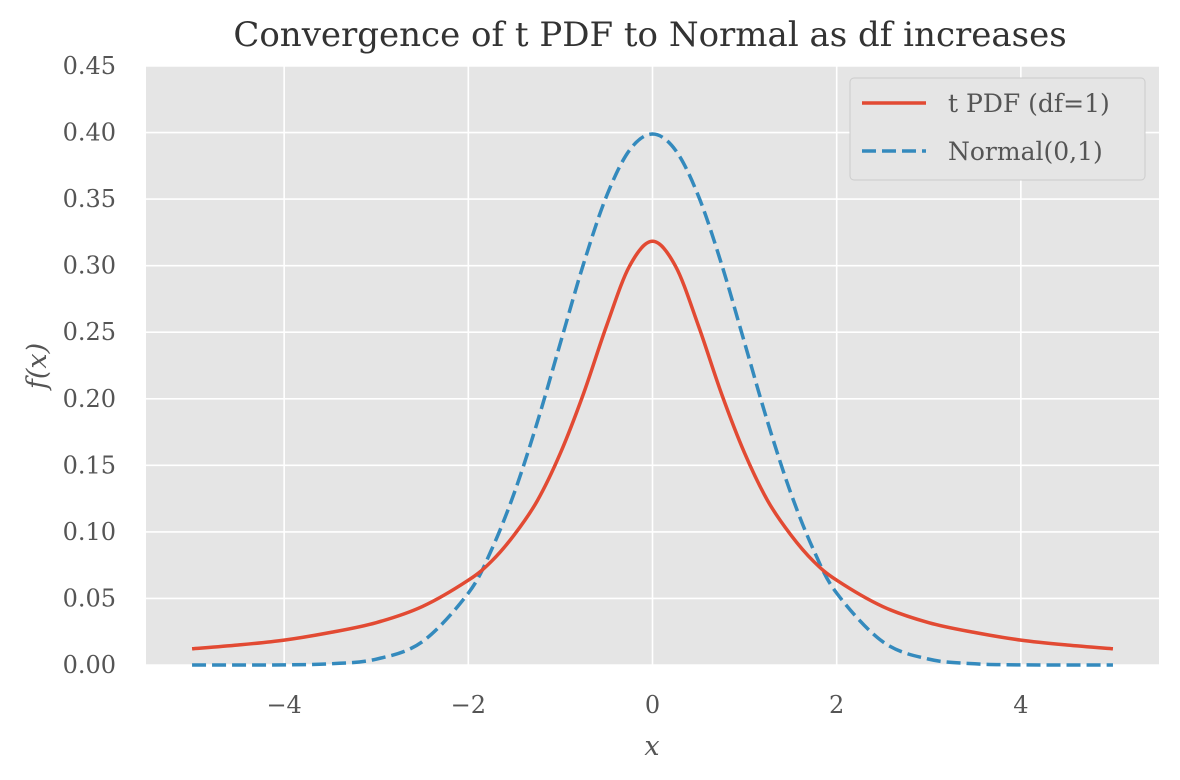 This screenshot has width=1180, height=780. What do you see at coordinates (89, 465) in the screenshot?
I see `y-tick-label: 0.15` at bounding box center [89, 465].